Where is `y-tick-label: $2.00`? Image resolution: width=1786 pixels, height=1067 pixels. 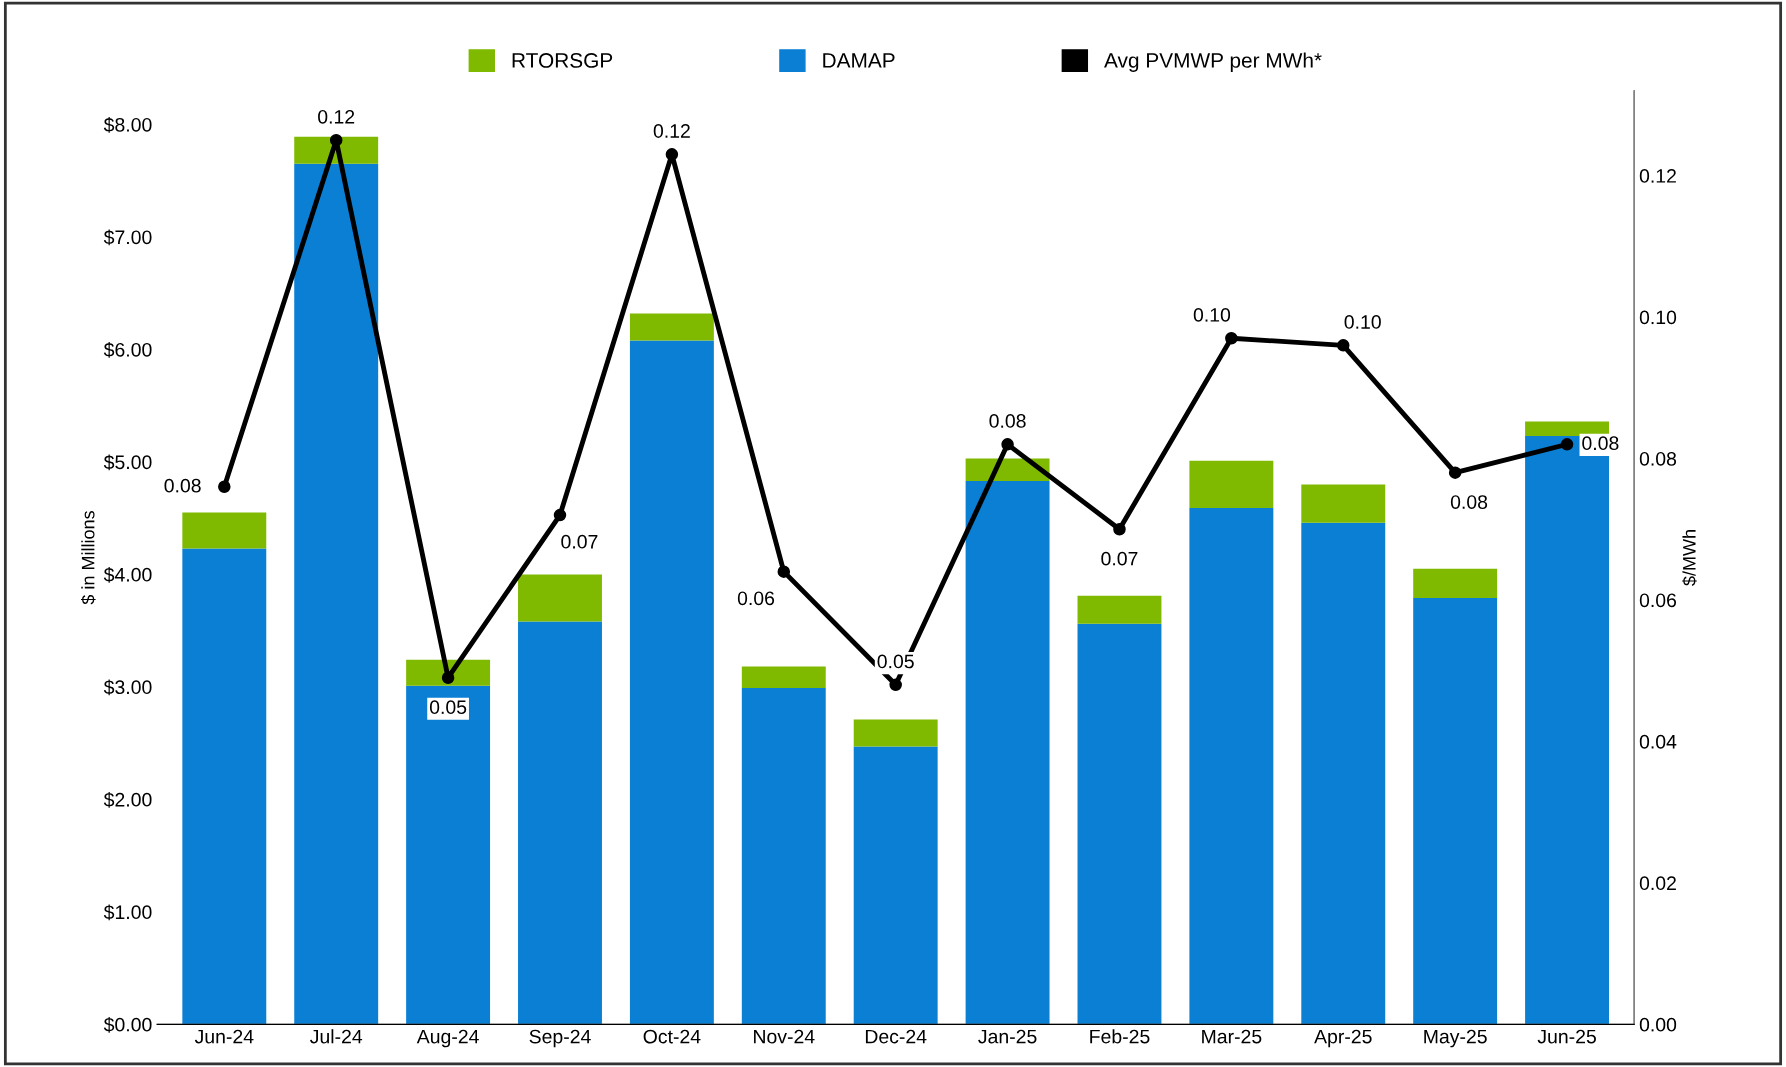
y-tick-label: $2.00 is located at coordinates (127, 800).